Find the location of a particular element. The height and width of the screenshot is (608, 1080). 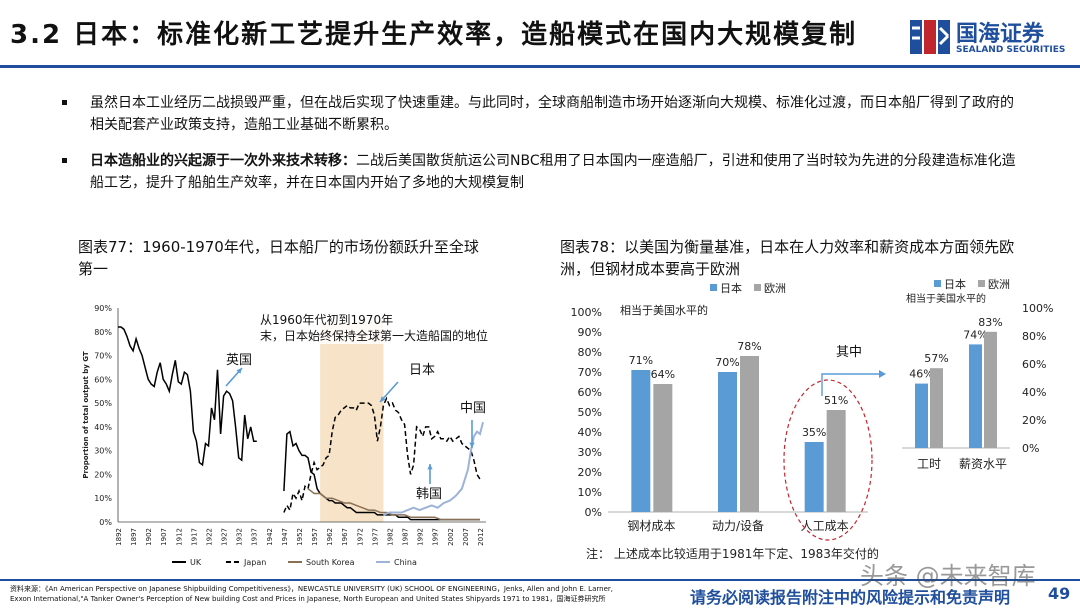

legend-label: South Korea is located at coordinates (330, 562).